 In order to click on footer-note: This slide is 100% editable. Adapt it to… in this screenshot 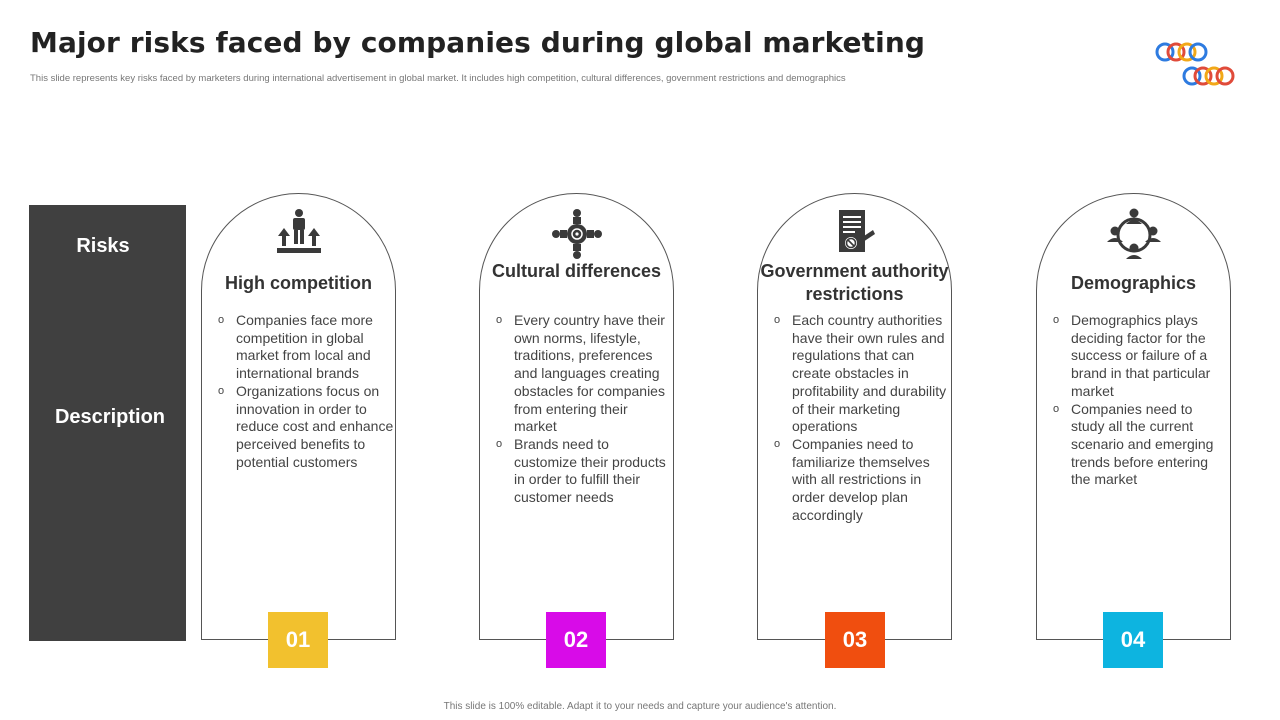, I will do `click(640, 706)`.